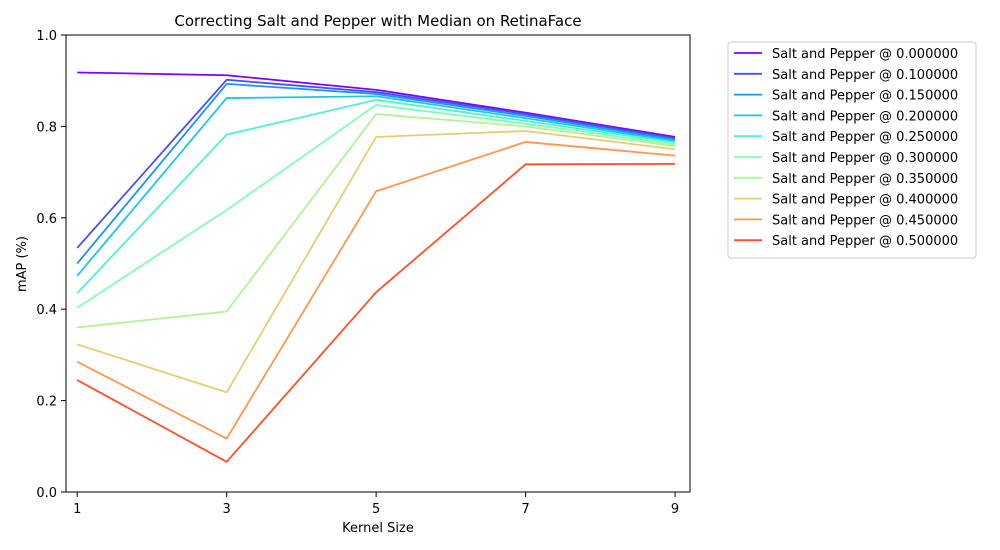  Describe the element at coordinates (865, 96) in the screenshot. I see `legend-label: Salt and Pepper @ 0.150000` at that location.